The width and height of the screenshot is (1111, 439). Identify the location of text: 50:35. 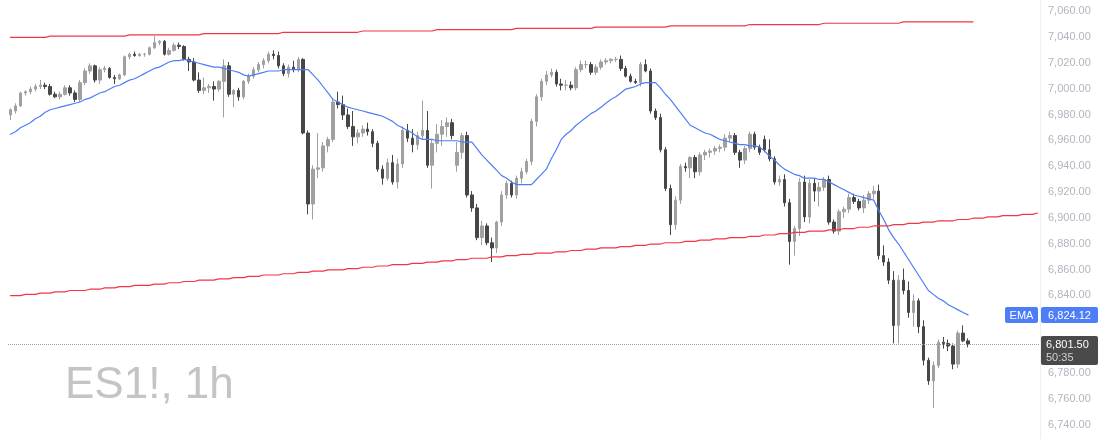
(1060, 357).